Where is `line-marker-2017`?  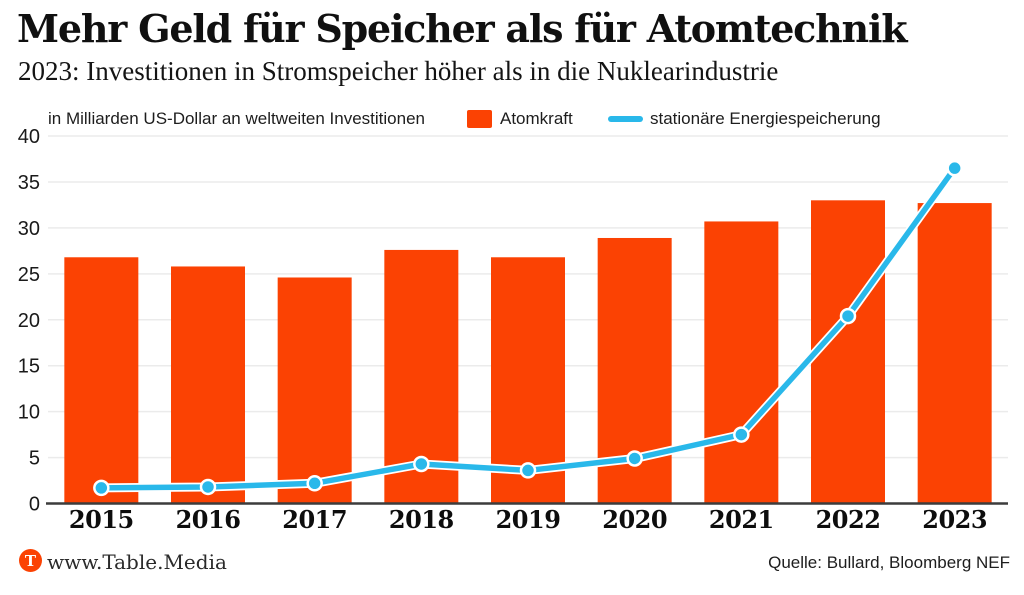 line-marker-2017 is located at coordinates (314, 483).